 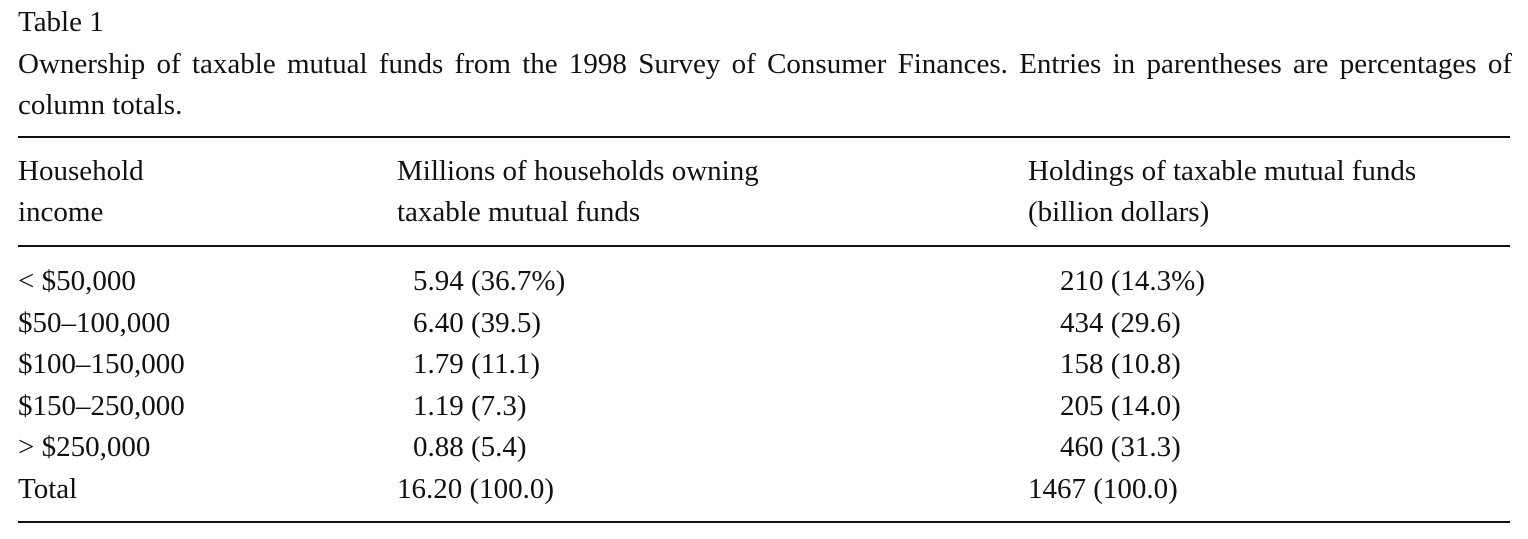 What do you see at coordinates (1120, 447) in the screenshot?
I see `cell: 460 (31.3)` at bounding box center [1120, 447].